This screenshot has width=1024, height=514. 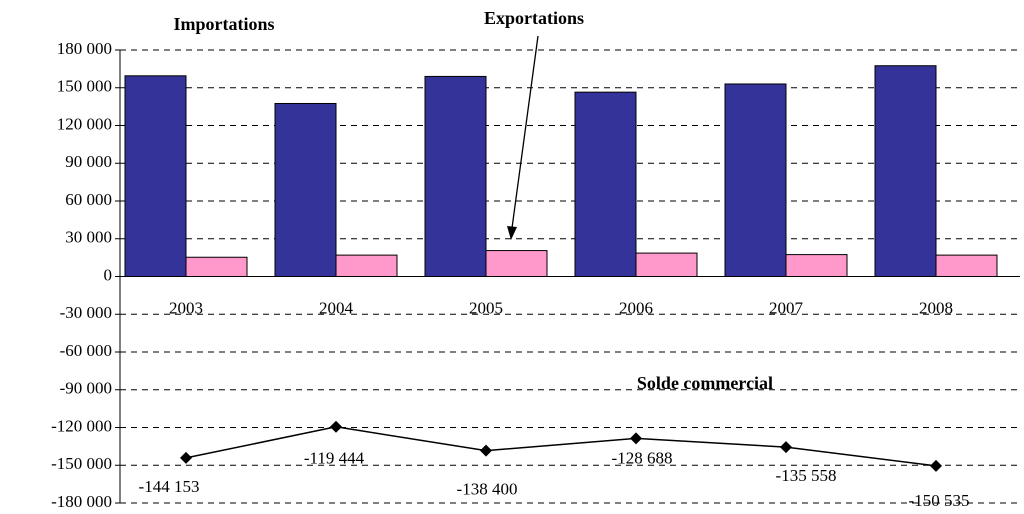 What do you see at coordinates (88, 199) in the screenshot?
I see `y-tick-label: 60 000` at bounding box center [88, 199].